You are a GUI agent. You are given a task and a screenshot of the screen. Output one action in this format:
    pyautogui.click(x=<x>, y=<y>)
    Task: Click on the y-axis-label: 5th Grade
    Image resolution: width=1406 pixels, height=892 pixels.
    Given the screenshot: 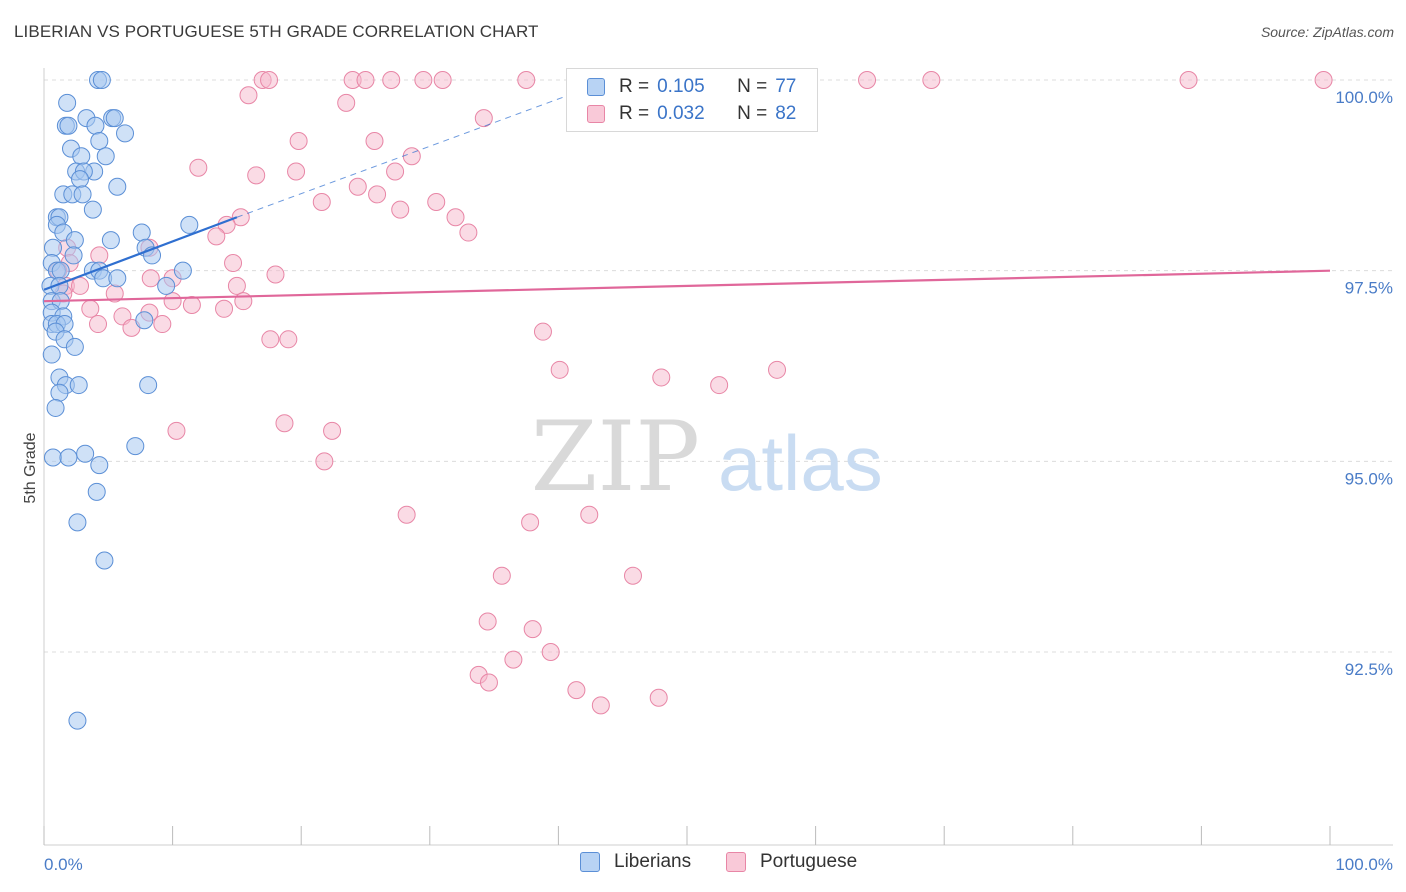 What is the action you would take?
    pyautogui.click(x=30, y=467)
    